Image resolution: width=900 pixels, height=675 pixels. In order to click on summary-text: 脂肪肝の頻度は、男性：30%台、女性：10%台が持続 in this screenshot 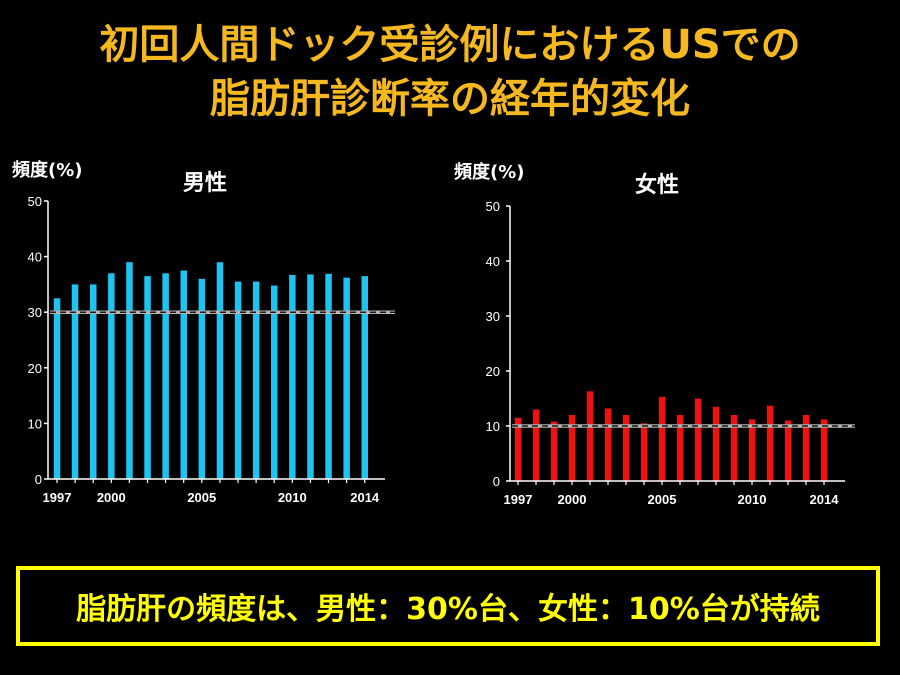, I will do `click(448, 609)`.